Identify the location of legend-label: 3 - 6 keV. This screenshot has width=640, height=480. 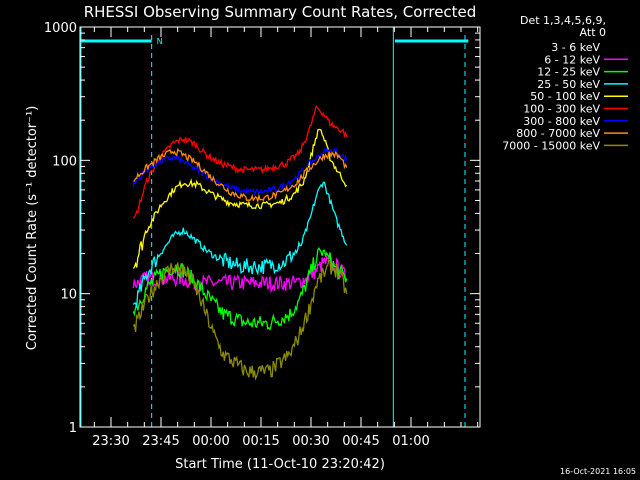
(575, 47).